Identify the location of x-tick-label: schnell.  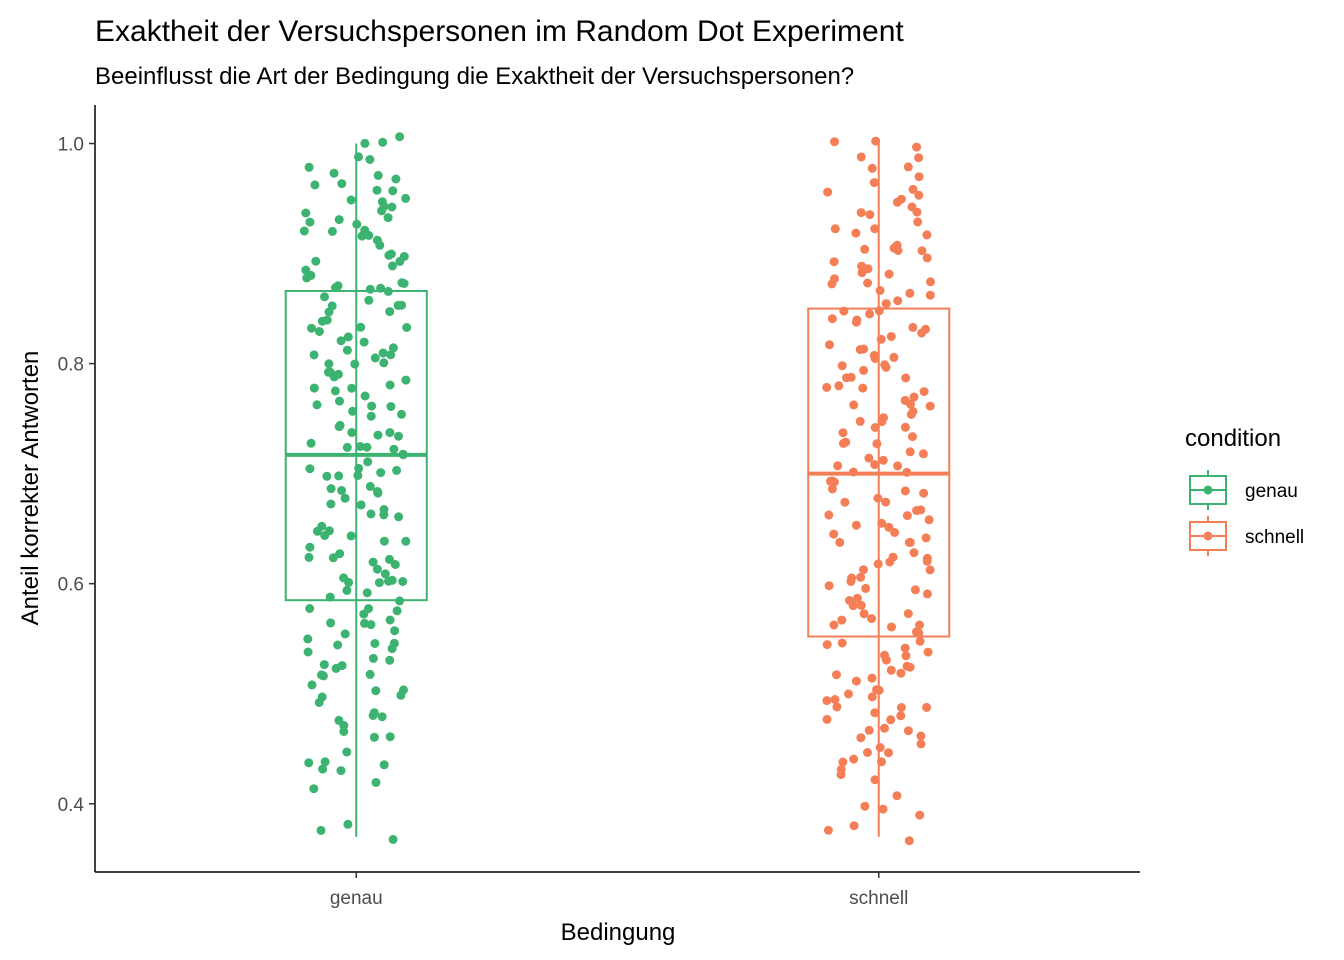
(878, 898).